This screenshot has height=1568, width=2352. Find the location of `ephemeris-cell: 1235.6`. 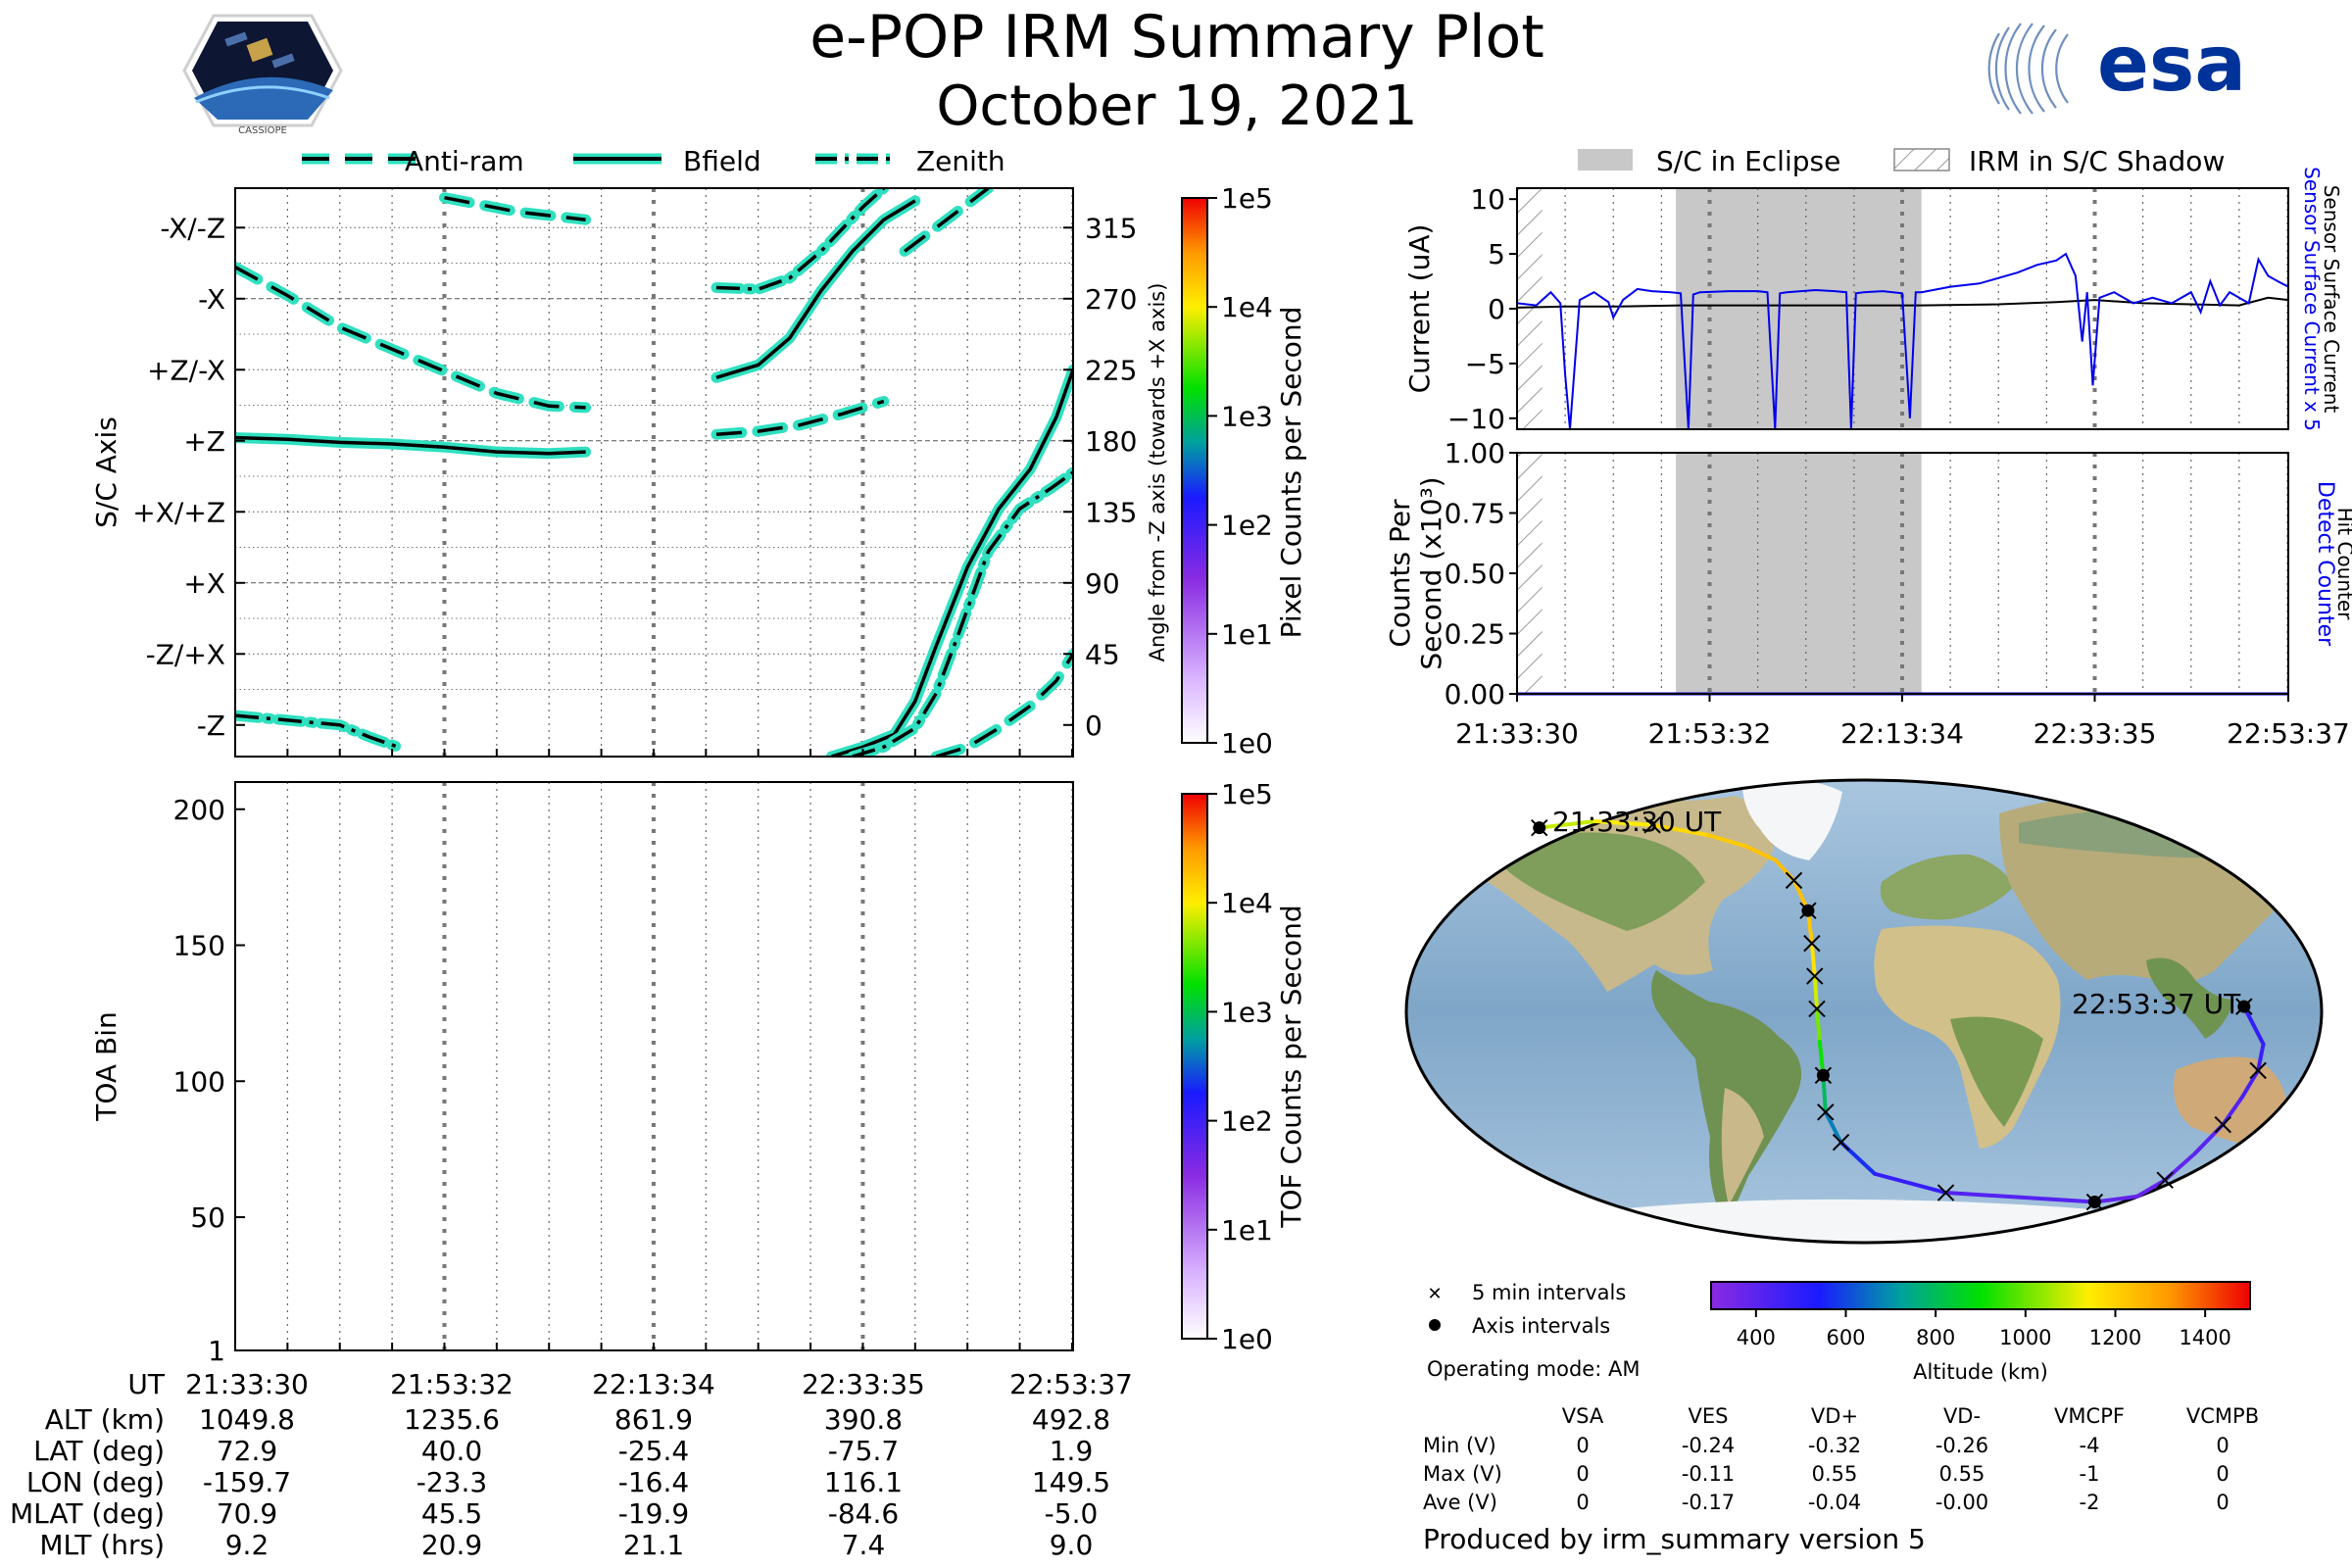

ephemeris-cell: 1235.6 is located at coordinates (452, 1419).